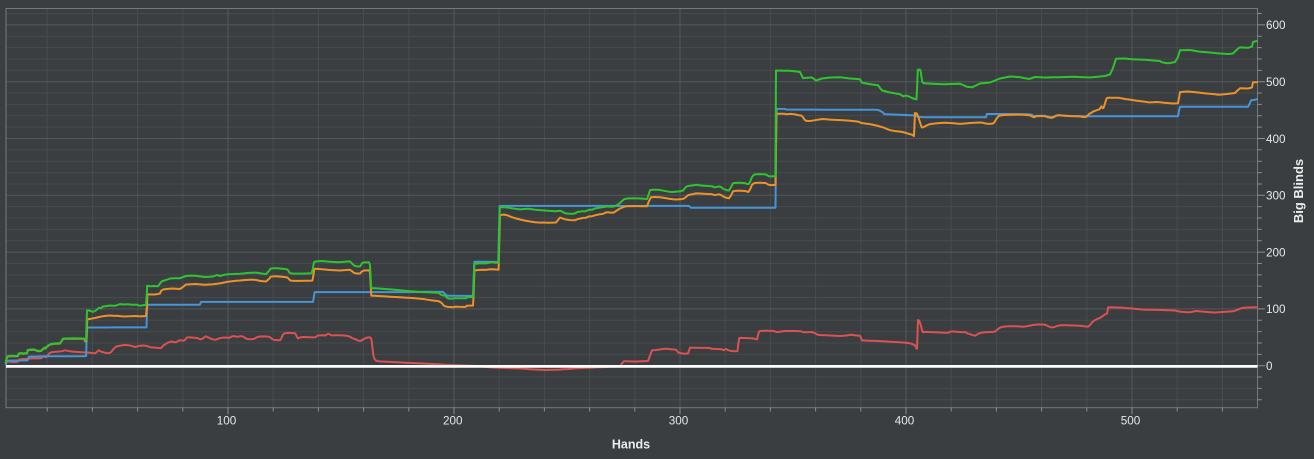  I want to click on svg-text: Hands, so click(631, 445).